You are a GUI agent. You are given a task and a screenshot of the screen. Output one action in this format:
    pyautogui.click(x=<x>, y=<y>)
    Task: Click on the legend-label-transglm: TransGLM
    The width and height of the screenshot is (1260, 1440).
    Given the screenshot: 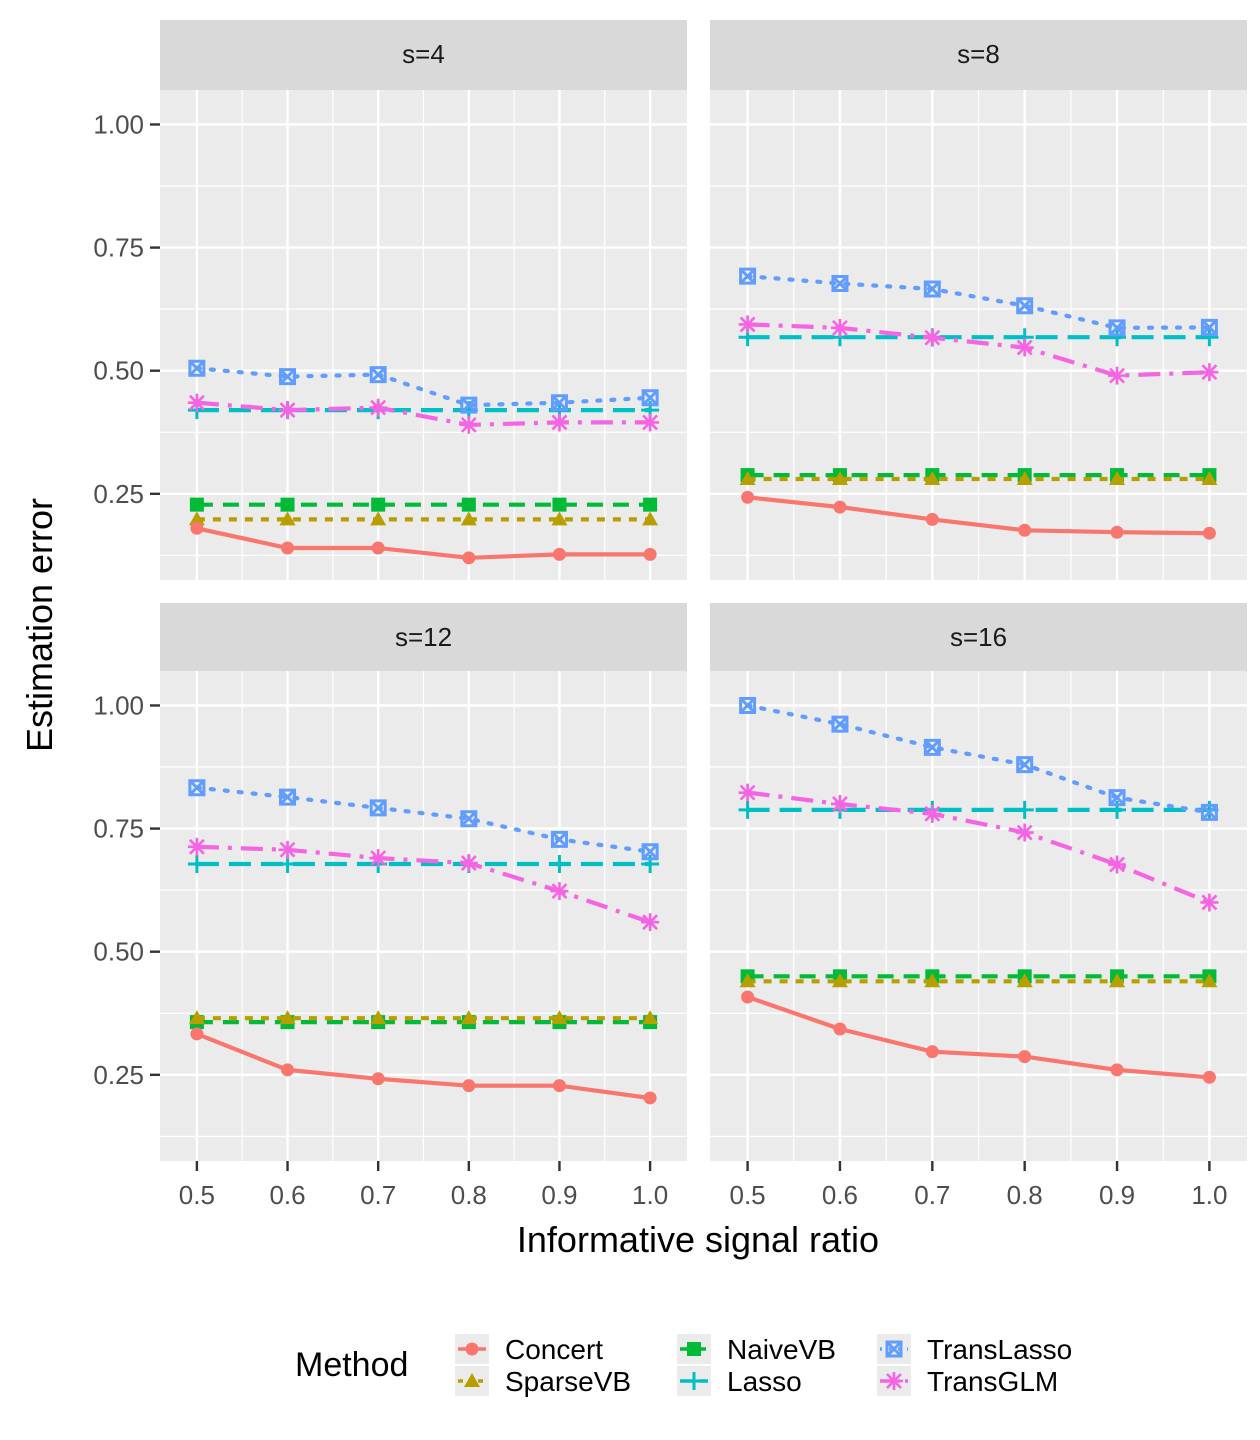 What is the action you would take?
    pyautogui.click(x=992, y=1381)
    